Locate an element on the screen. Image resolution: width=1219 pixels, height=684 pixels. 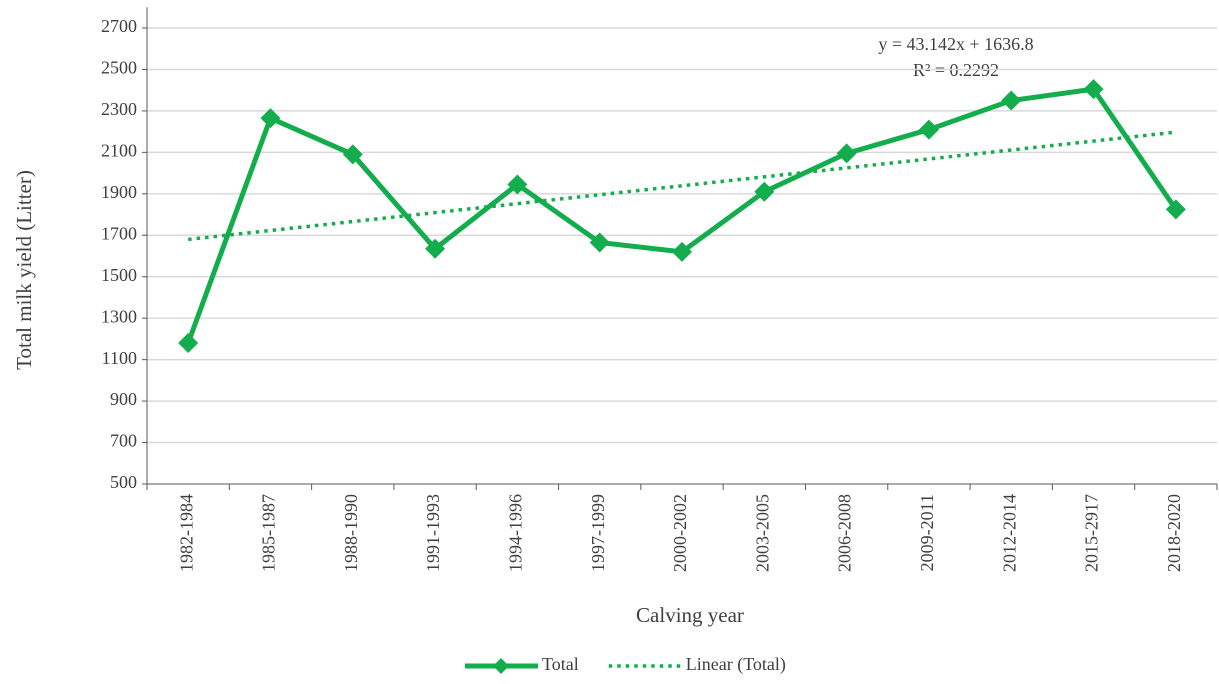
x-tick-label: 2015-2917 is located at coordinates (1092, 533).